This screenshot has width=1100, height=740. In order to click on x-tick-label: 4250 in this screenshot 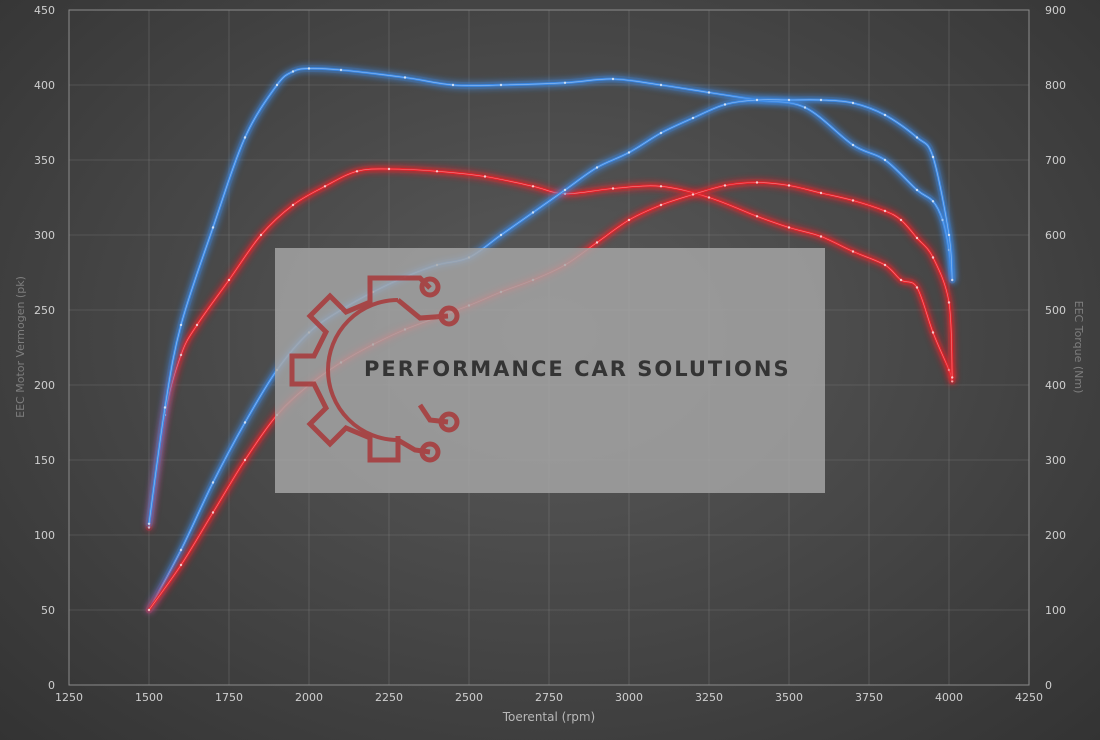, I will do `click(1029, 697)`.